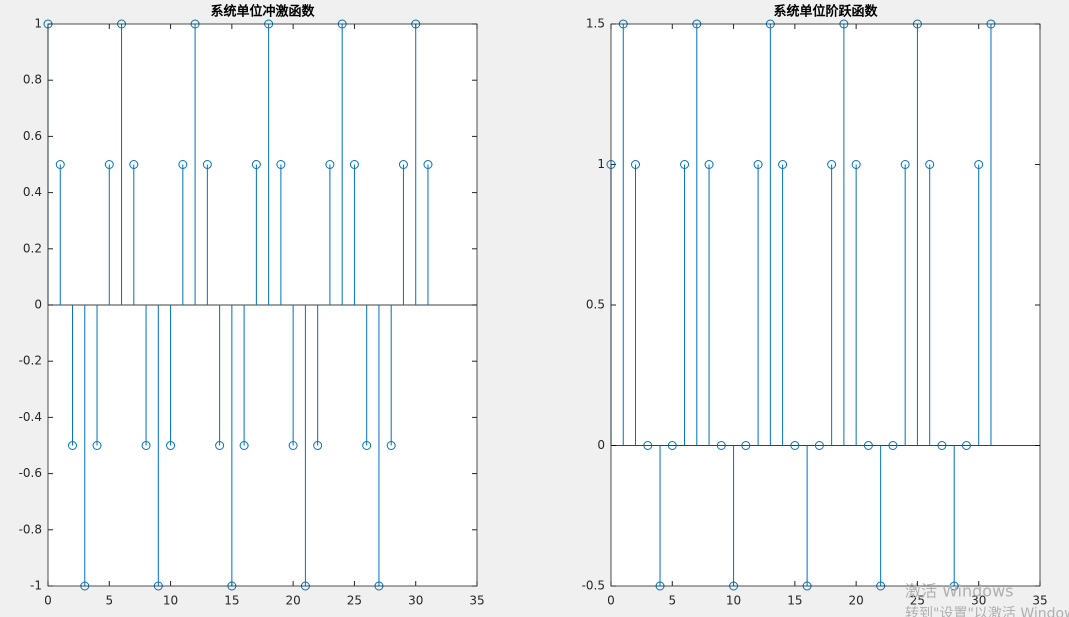  I want to click on watermark: 激活 Windows, so click(959, 591).